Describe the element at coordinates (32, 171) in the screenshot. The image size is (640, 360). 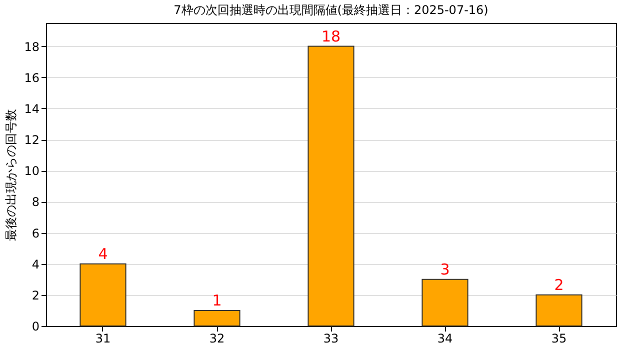
I see `y-tick-label: 10` at that location.